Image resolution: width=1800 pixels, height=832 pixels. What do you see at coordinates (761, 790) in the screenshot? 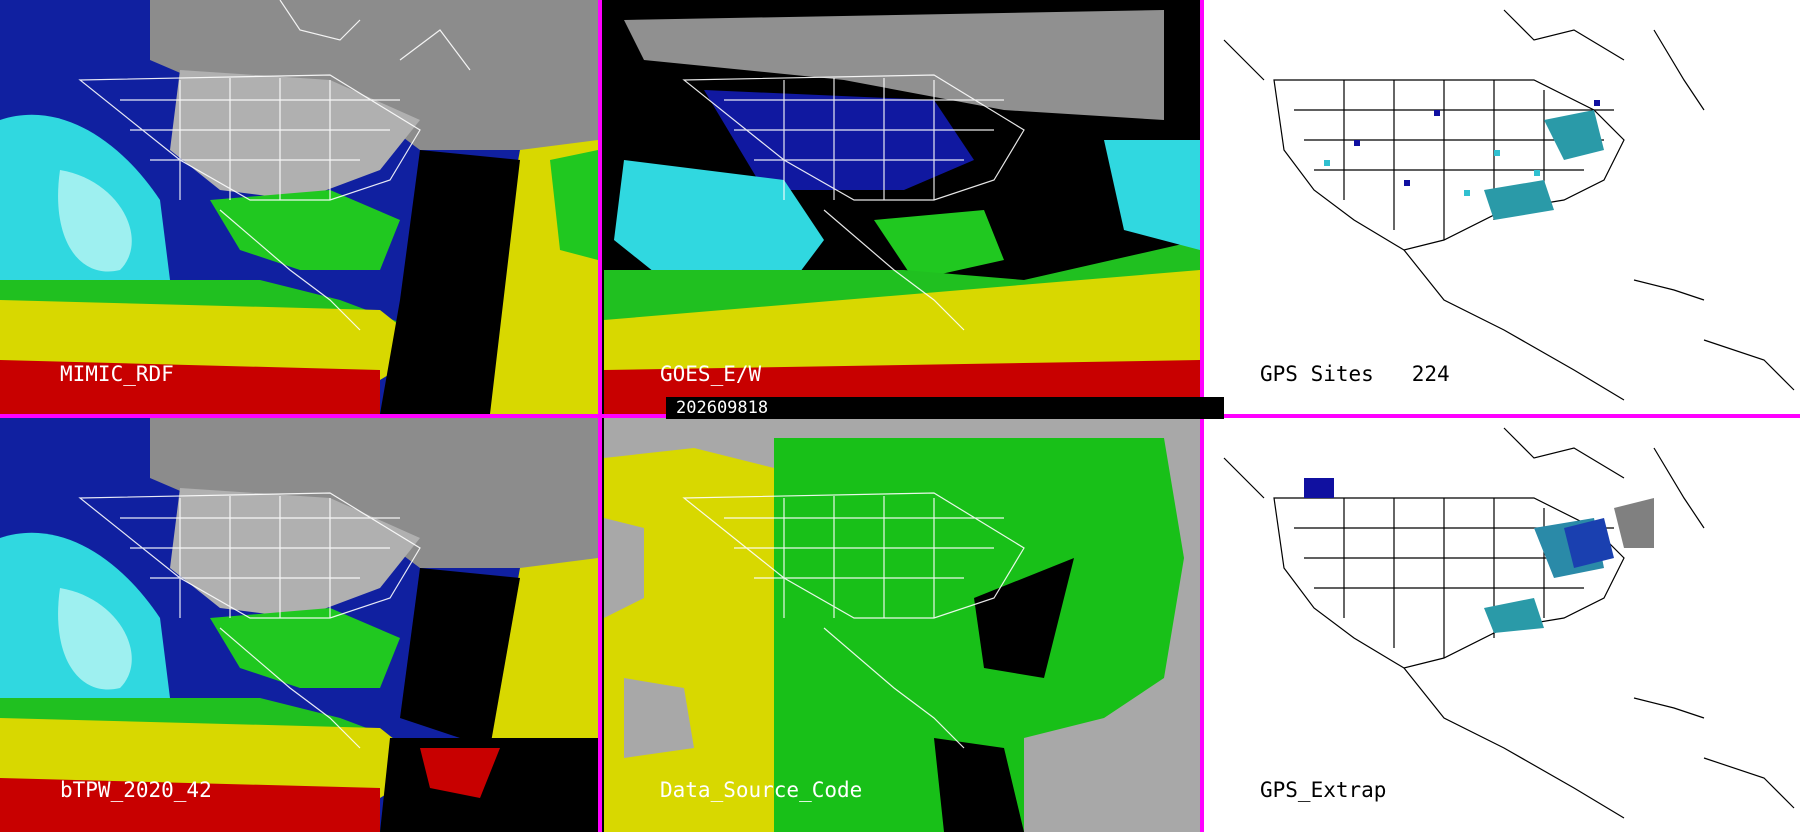
I see `panel-label: Data_Source_Code` at bounding box center [761, 790].